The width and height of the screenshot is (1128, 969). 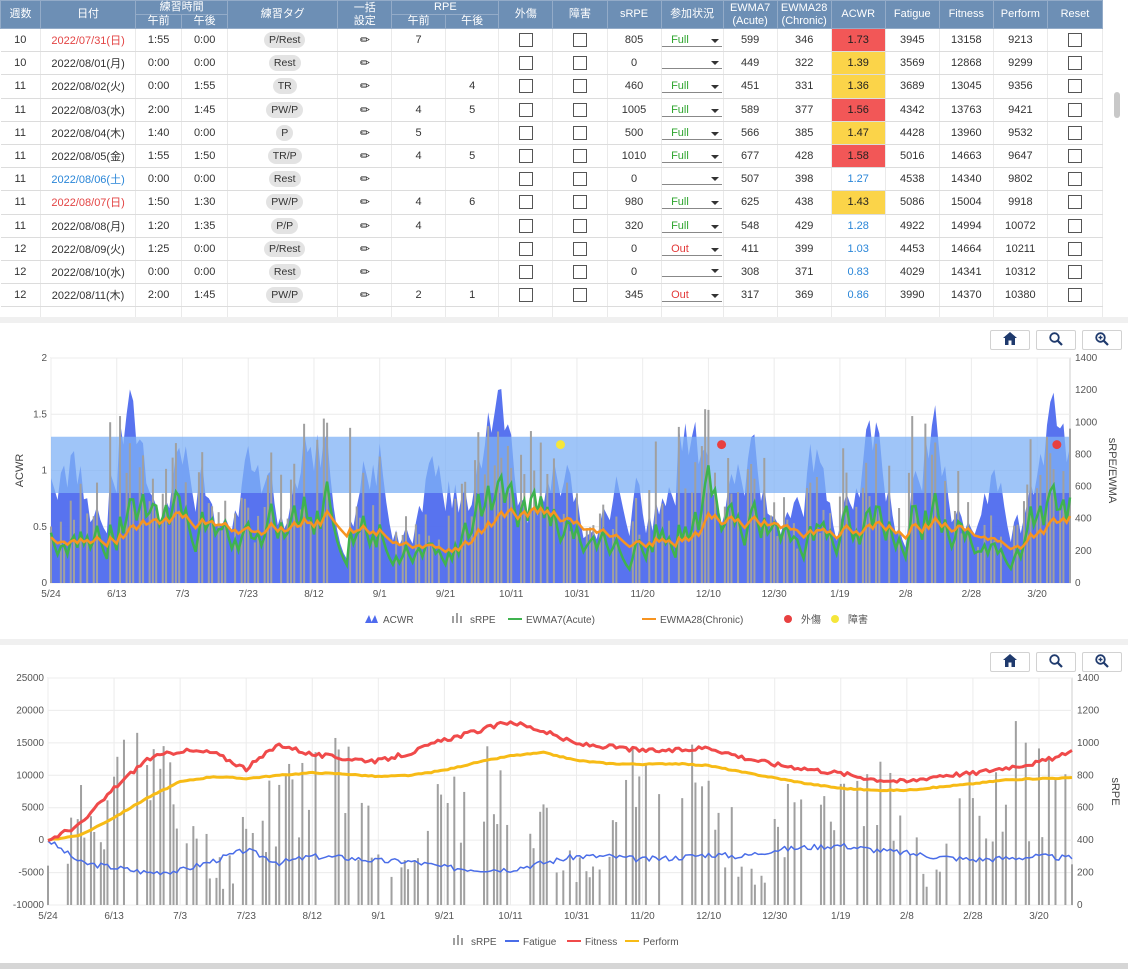 What do you see at coordinates (159, 226) in the screenshot?
I see `am-time-cell: 1:20` at bounding box center [159, 226].